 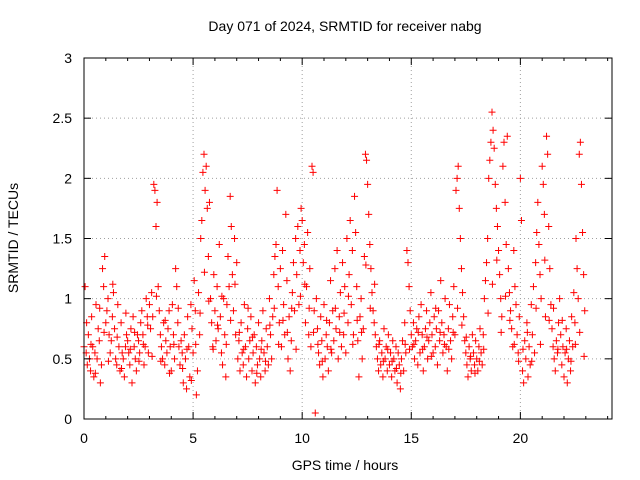 I want to click on y-tick-label: 3, so click(x=68, y=58).